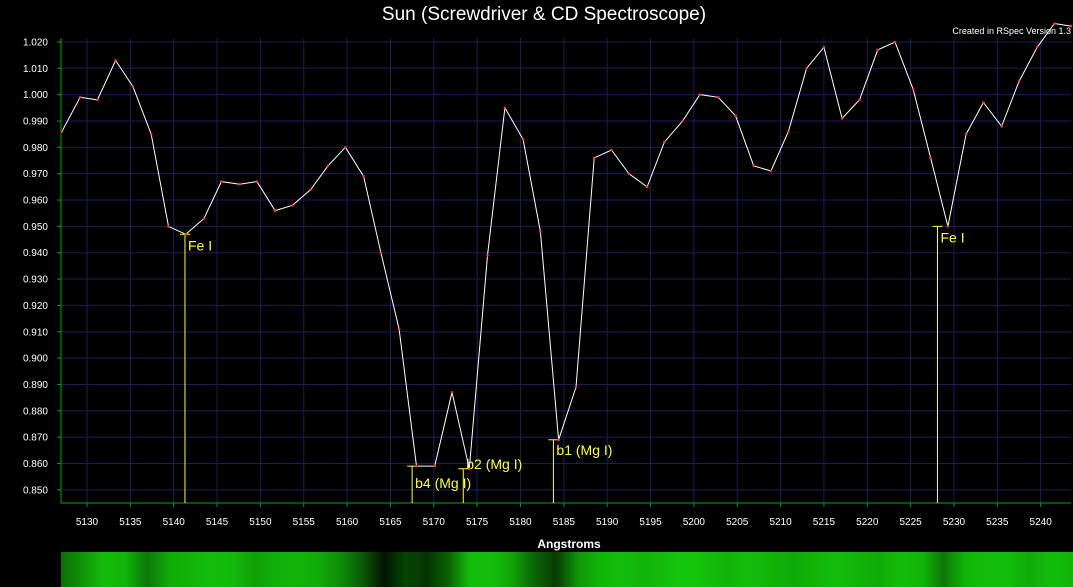 The height and width of the screenshot is (587, 1073). What do you see at coordinates (954, 522) in the screenshot?
I see `x-tick-label: 5230` at bounding box center [954, 522].